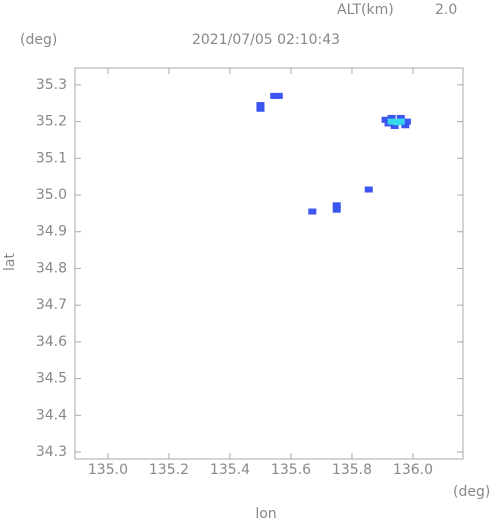 The width and height of the screenshot is (491, 525). What do you see at coordinates (413, 470) in the screenshot?
I see `x-tick-label: 136.0` at bounding box center [413, 470].